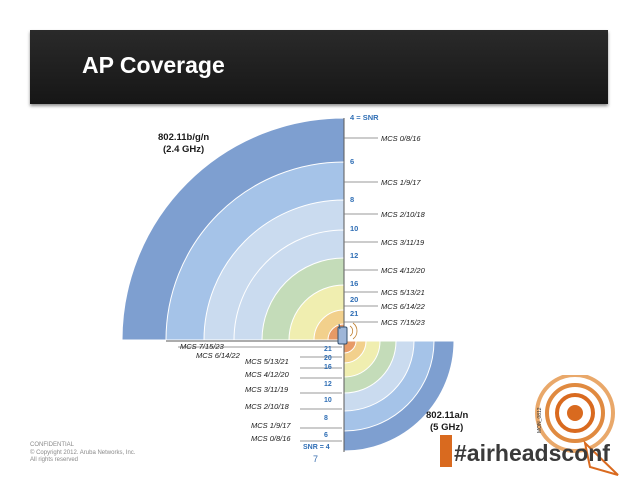 Image resolution: width=638 pixels, height=493 pixels. Describe the element at coordinates (153, 65) in the screenshot. I see `slide-title: AP Coverage` at that location.